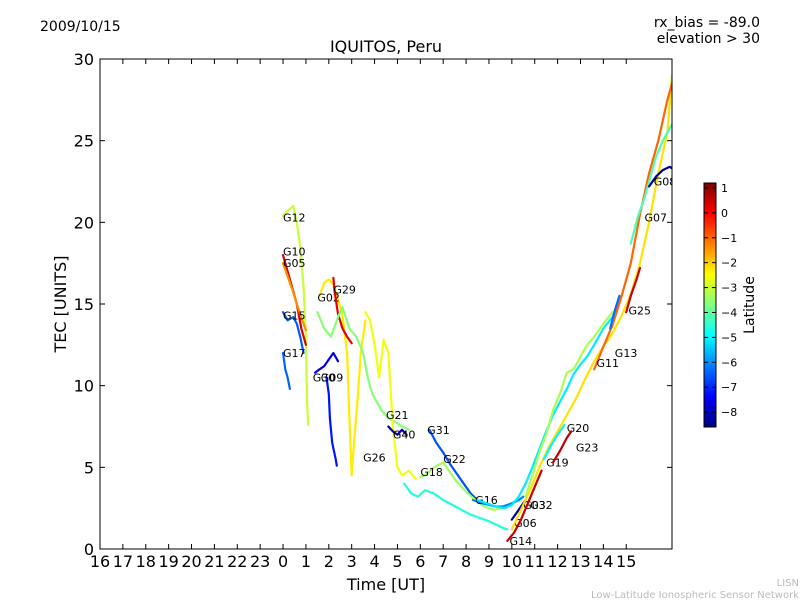 Image resolution: width=800 pixels, height=600 pixels. What do you see at coordinates (656, 217) in the screenshot?
I see `satellite-label-g07: G07` at bounding box center [656, 217].